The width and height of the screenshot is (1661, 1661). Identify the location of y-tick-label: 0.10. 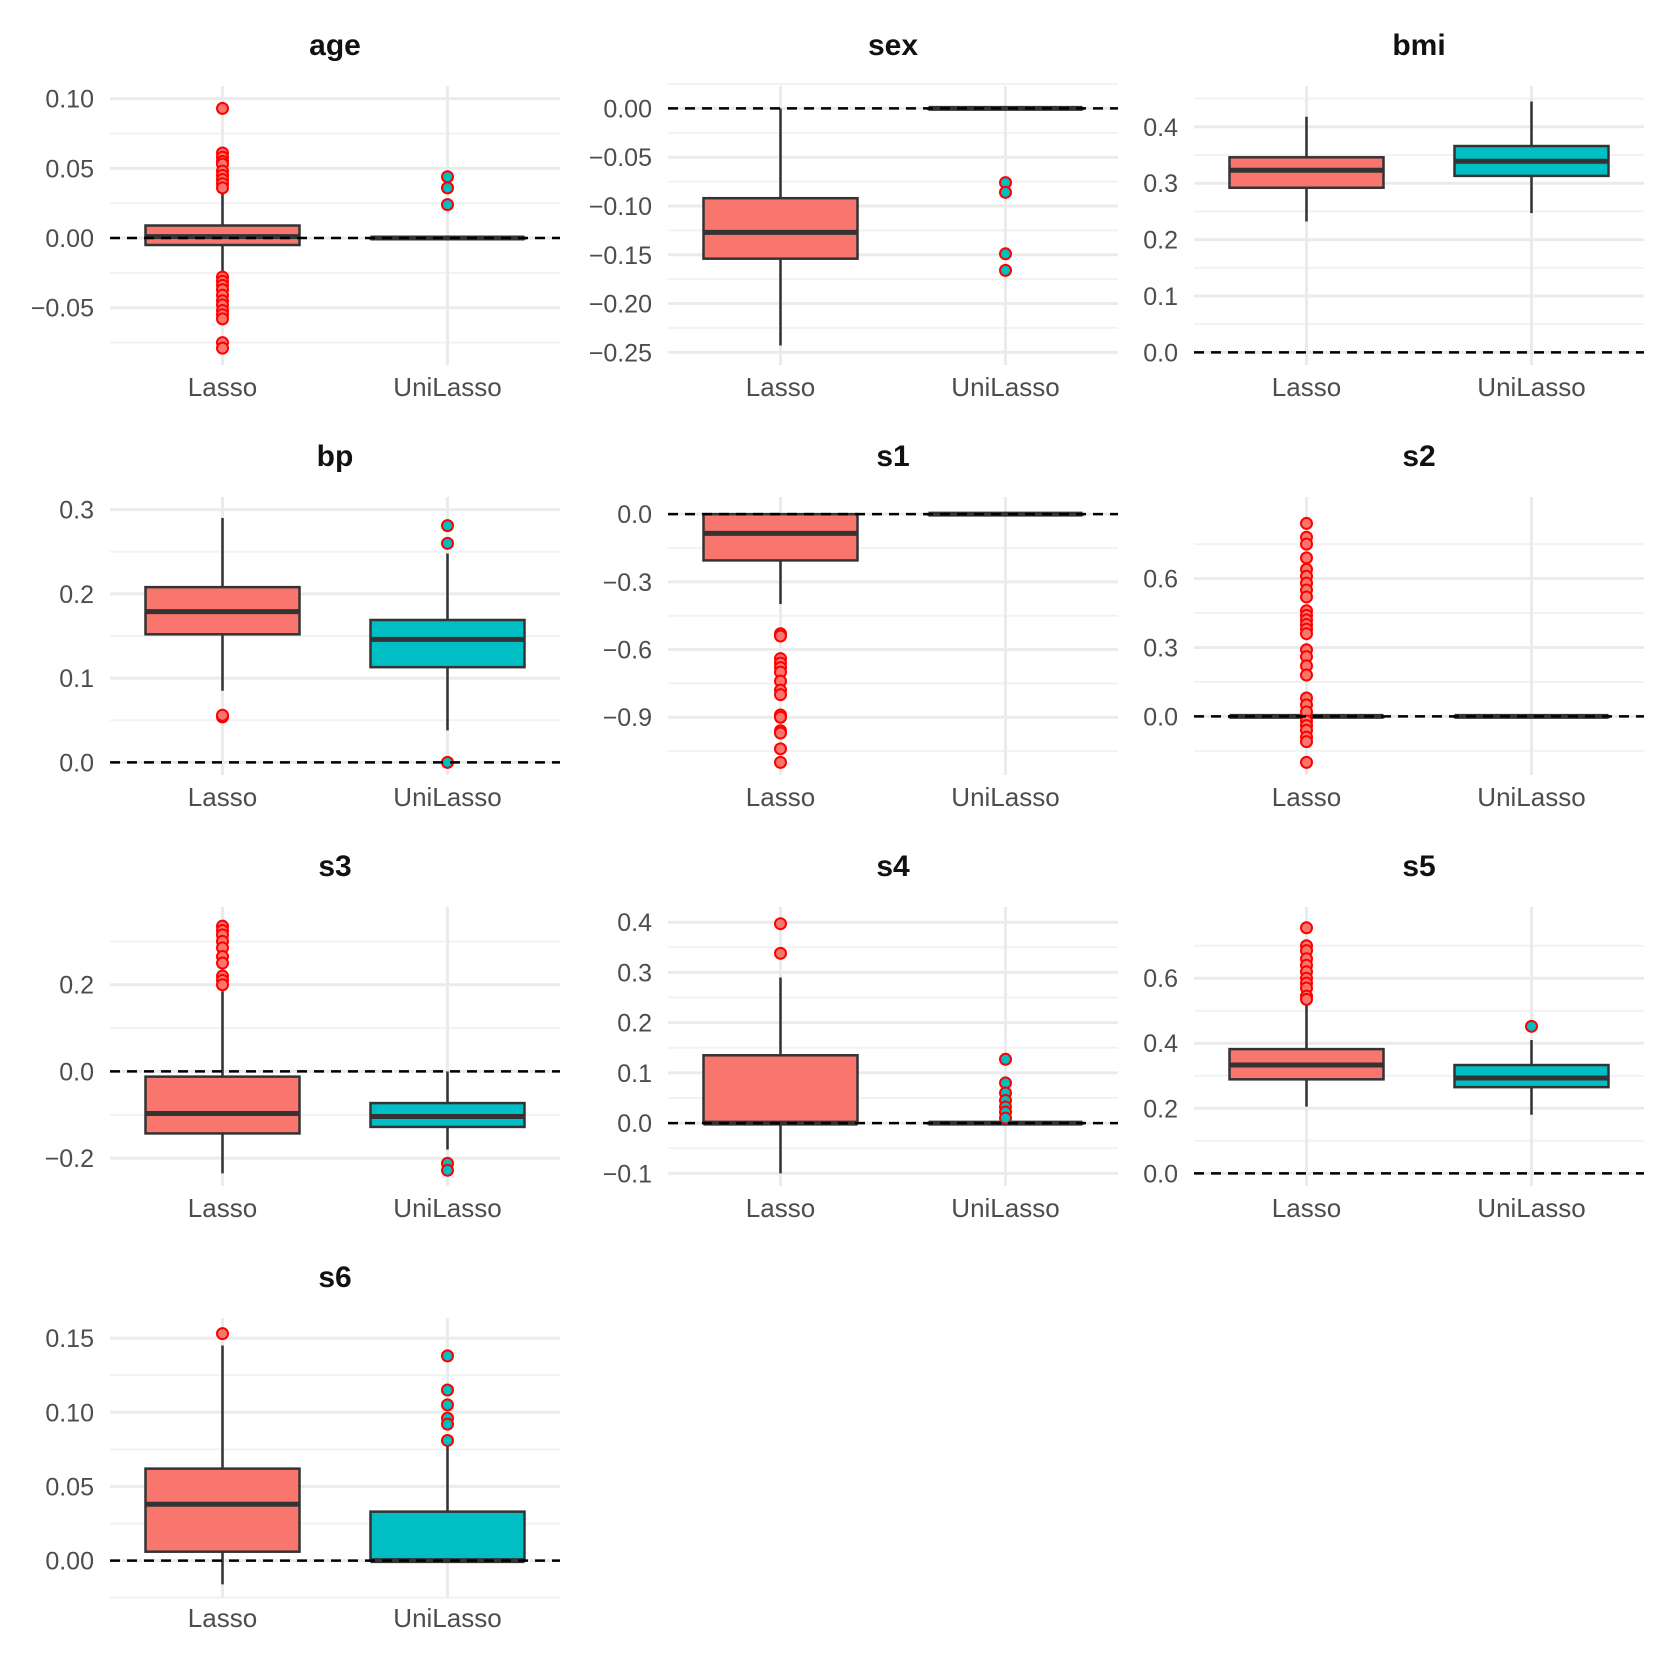
(69, 100).